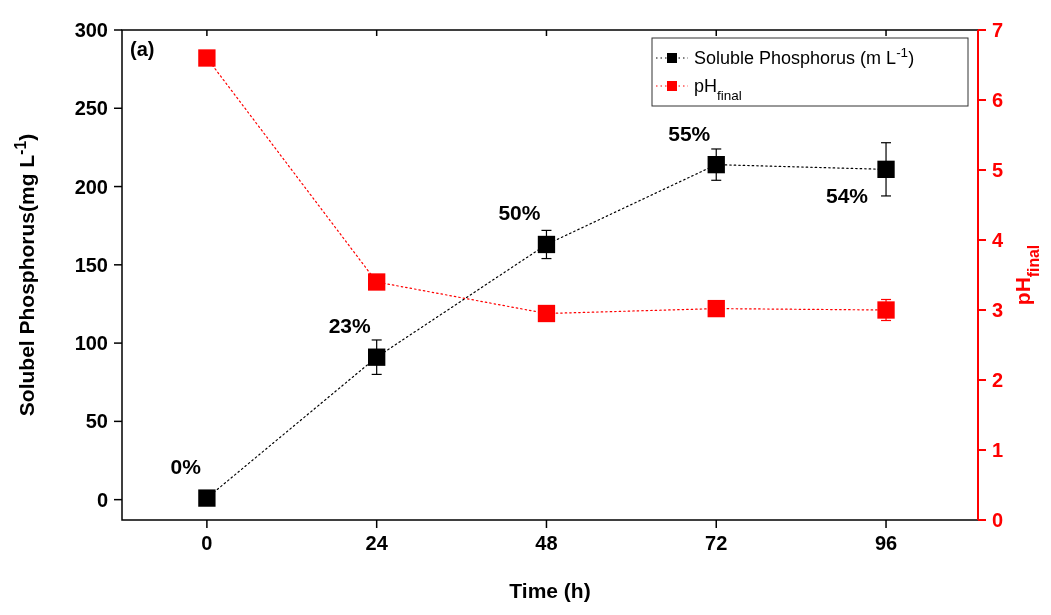 The height and width of the screenshot is (615, 1051). What do you see at coordinates (91, 30) in the screenshot?
I see `y-tick-label: 300` at bounding box center [91, 30].